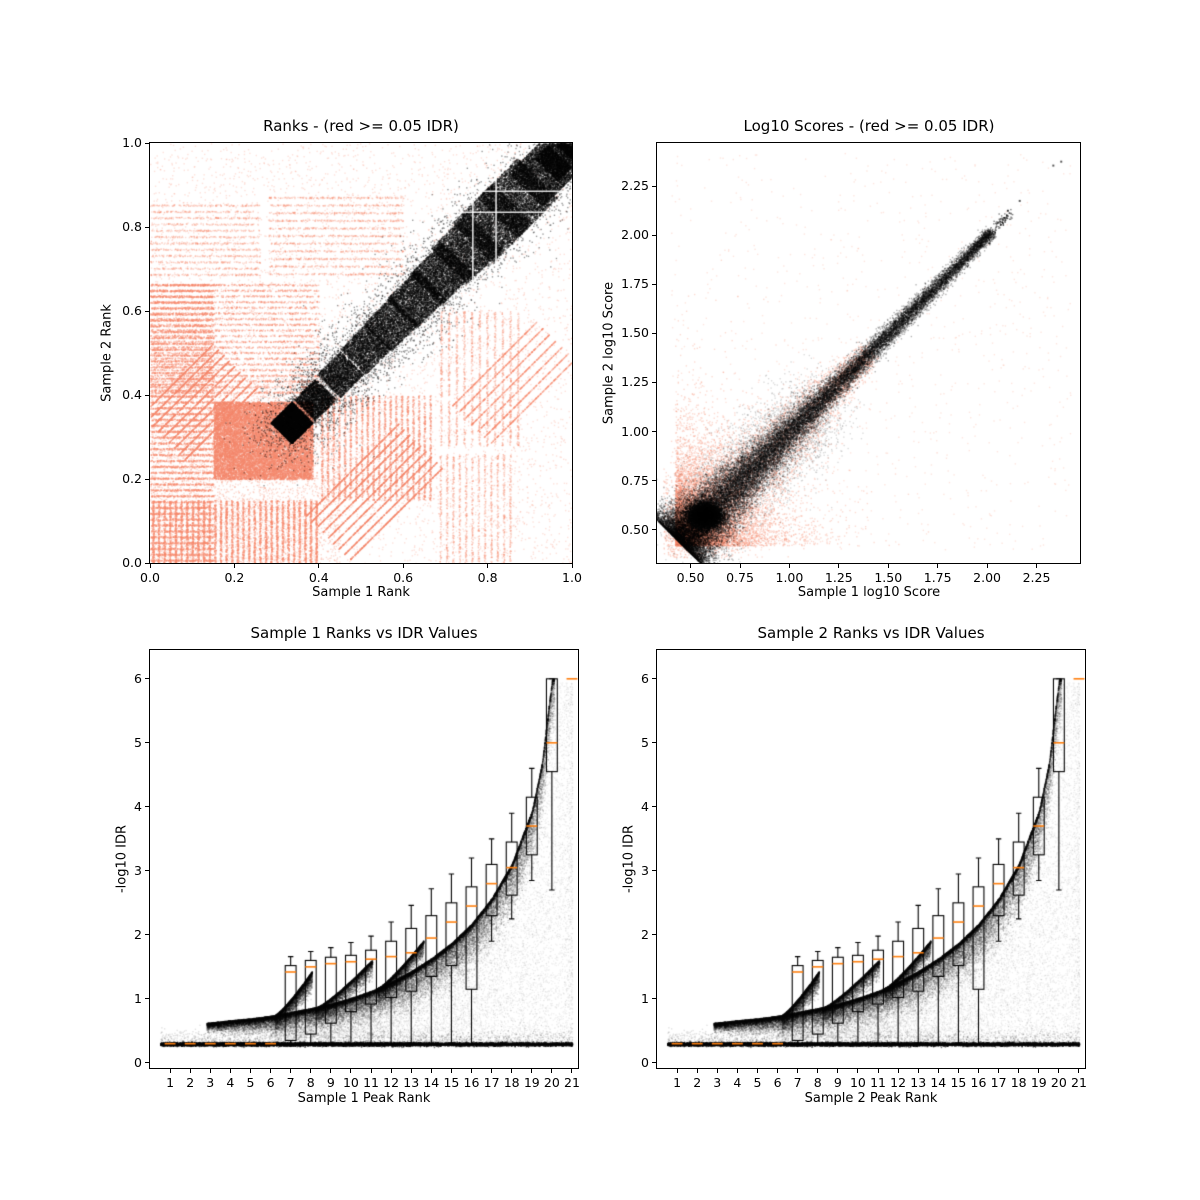 The width and height of the screenshot is (1200, 1200). I want to click on x-tick-label: 1.0, so click(572, 577).